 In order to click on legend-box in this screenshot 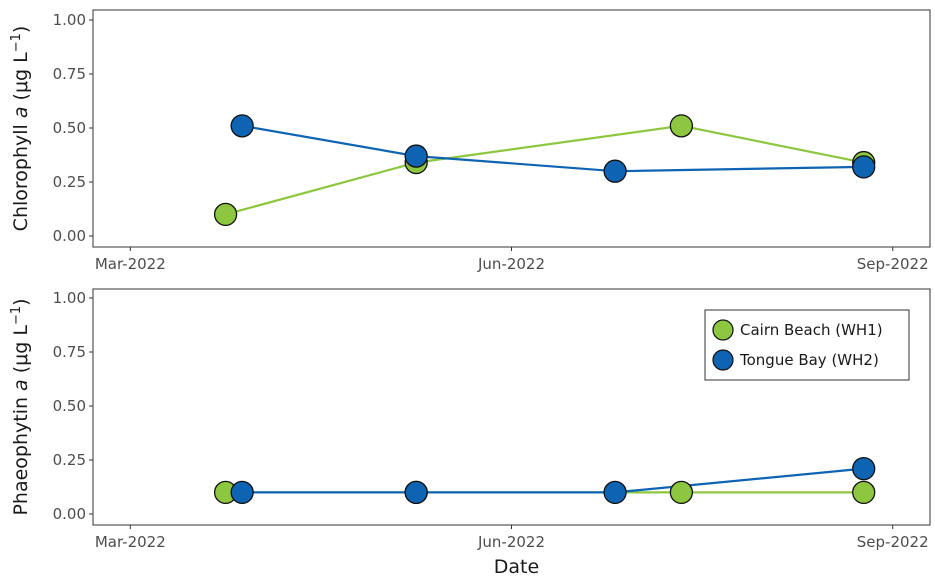, I will do `click(807, 345)`.